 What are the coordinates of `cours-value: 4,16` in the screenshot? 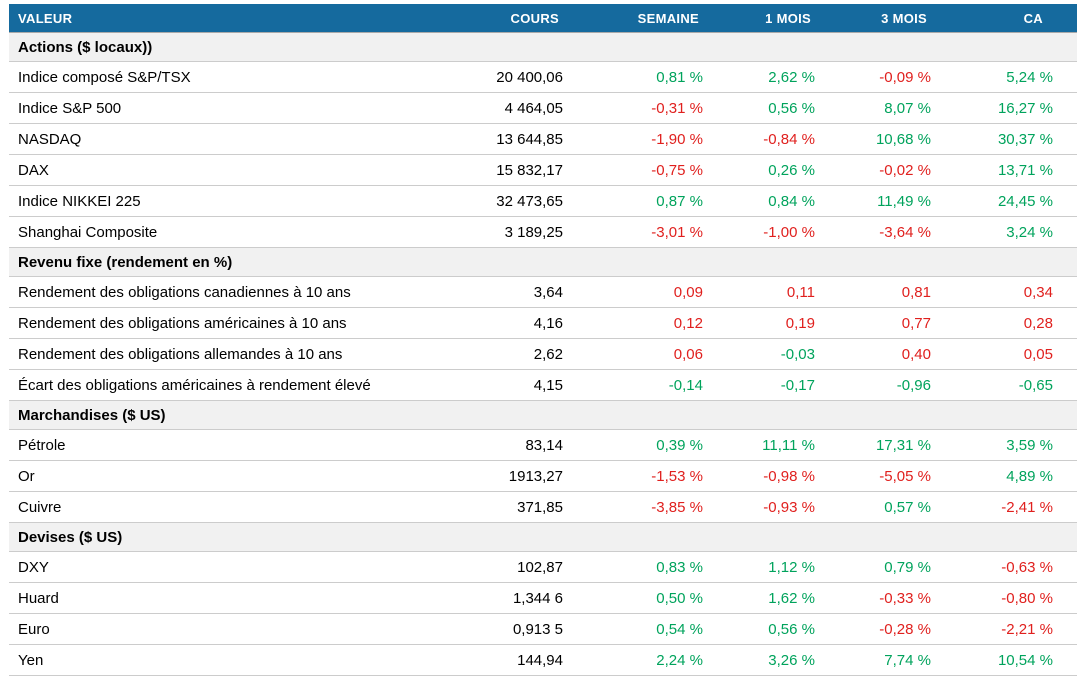 It's located at (514, 323).